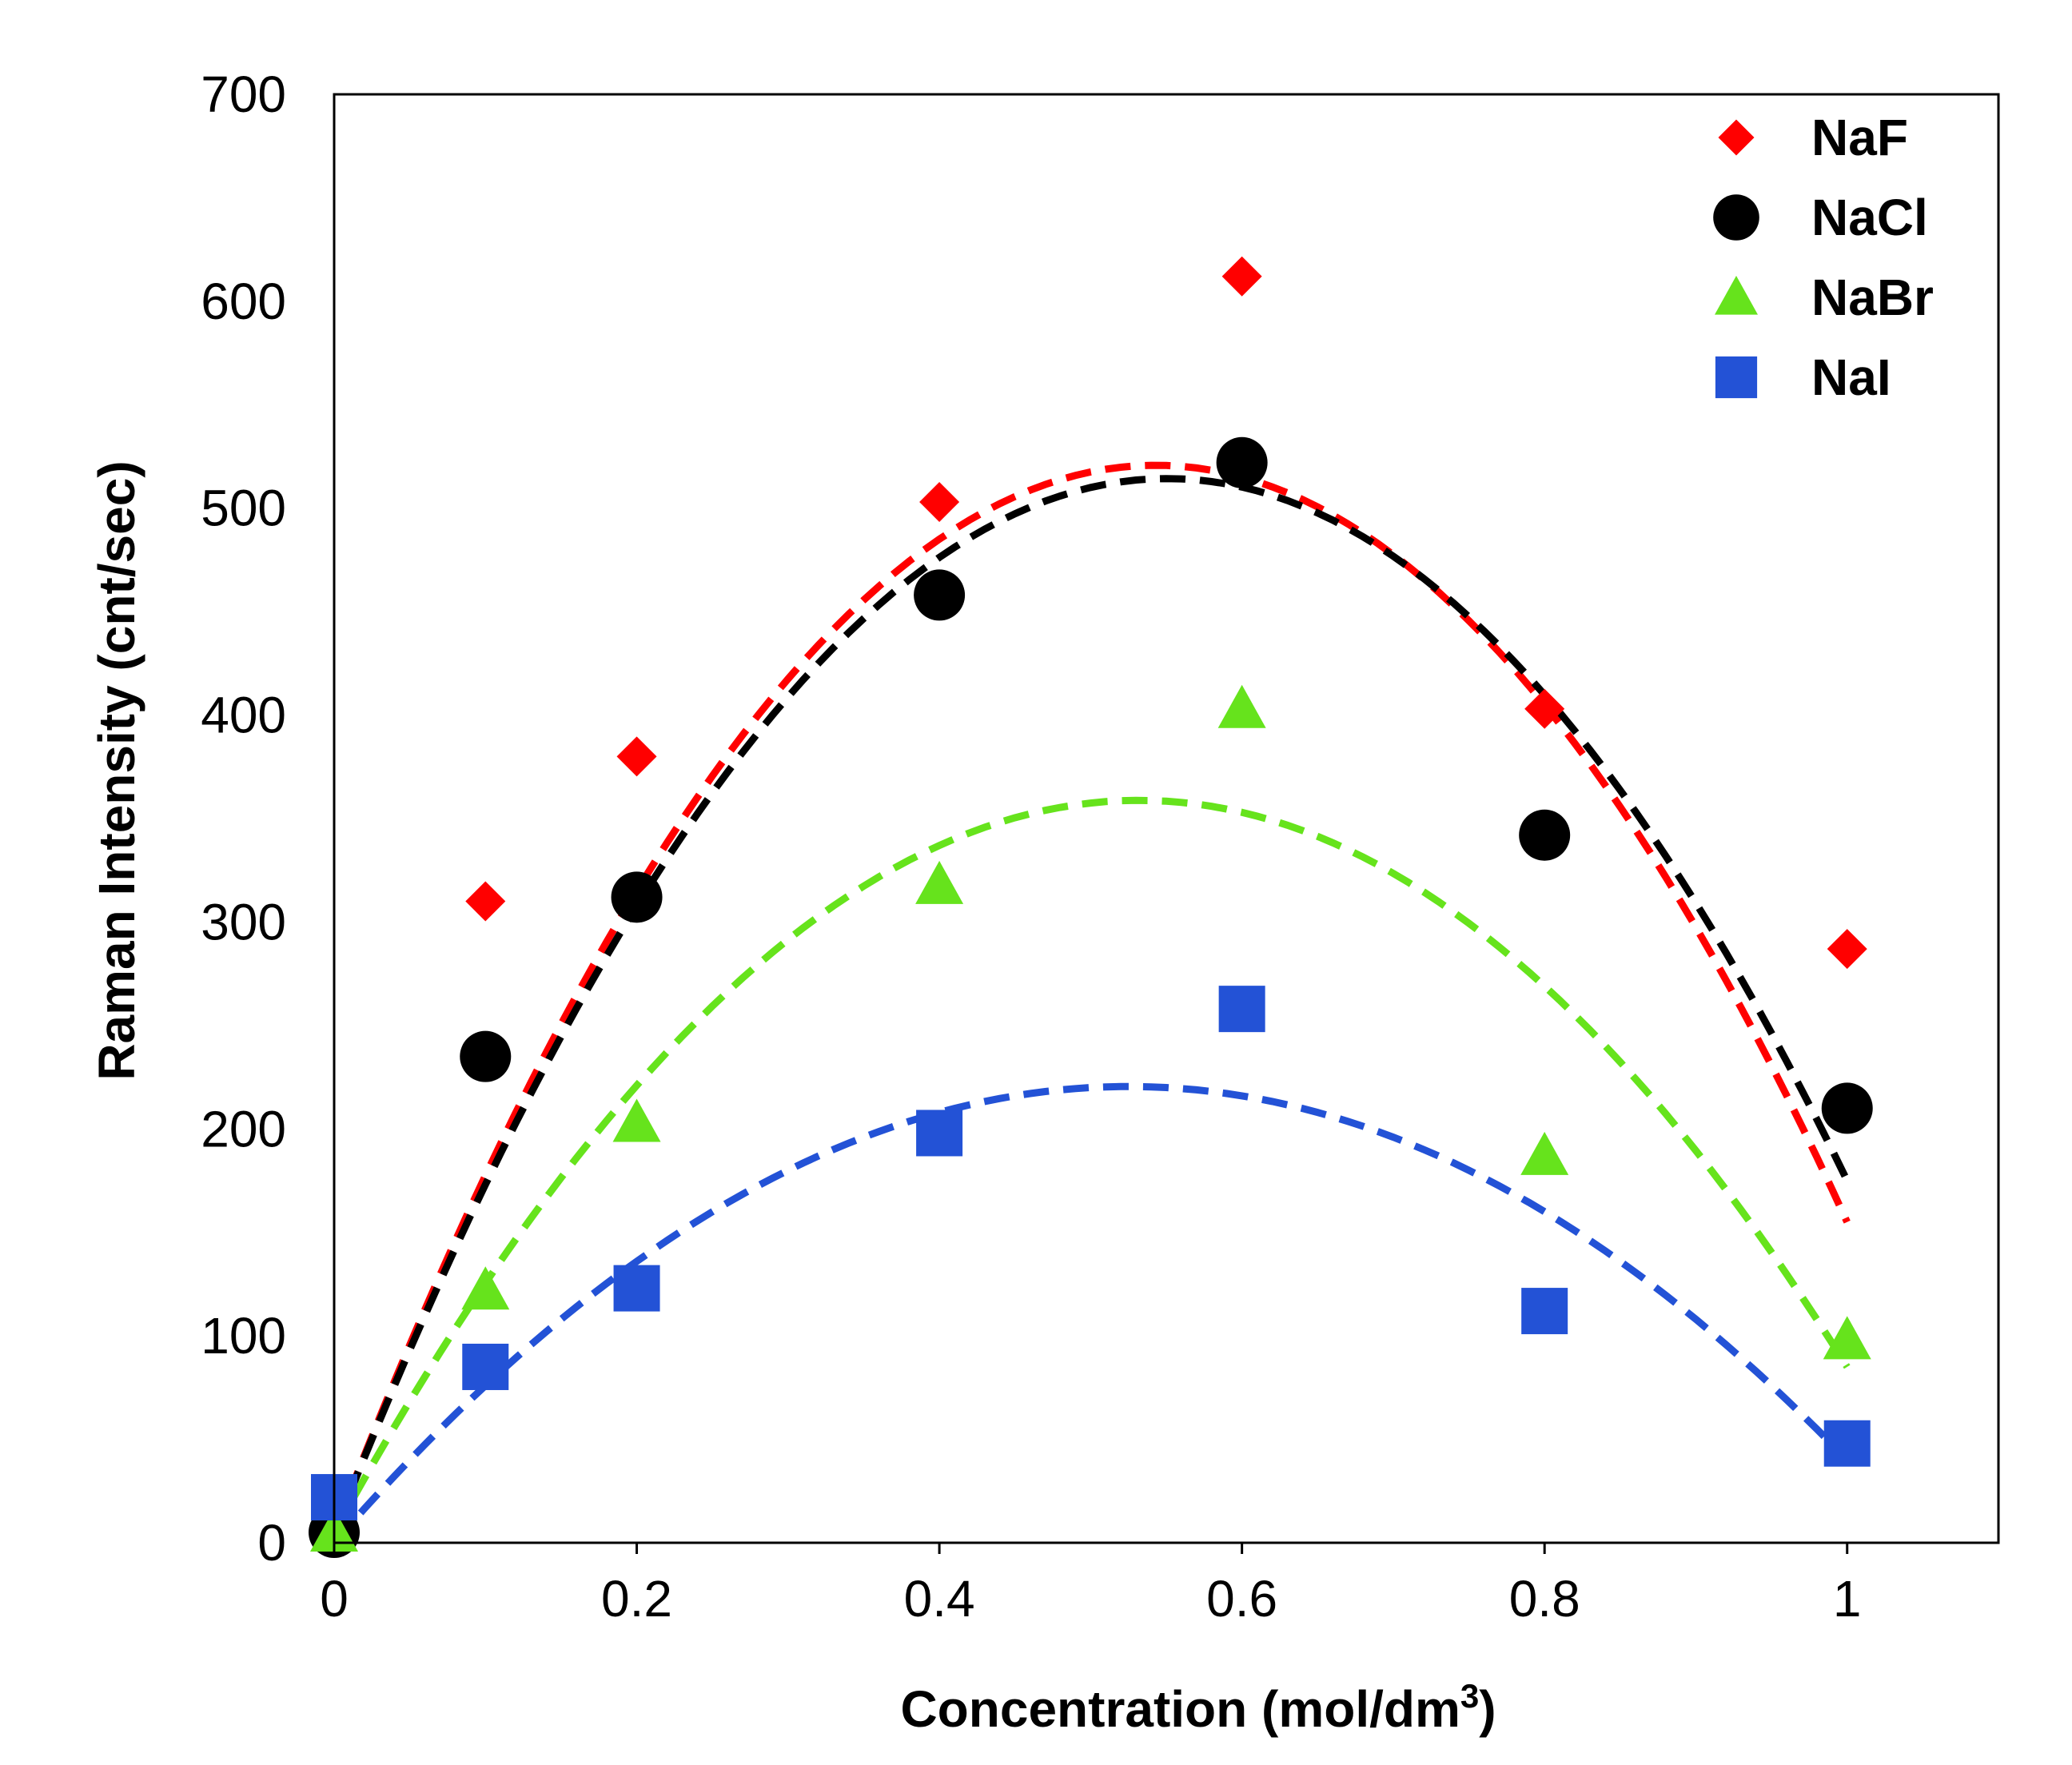 The image size is (2072, 1765). Describe the element at coordinates (243, 1336) in the screenshot. I see `y-tick-label: 100` at that location.